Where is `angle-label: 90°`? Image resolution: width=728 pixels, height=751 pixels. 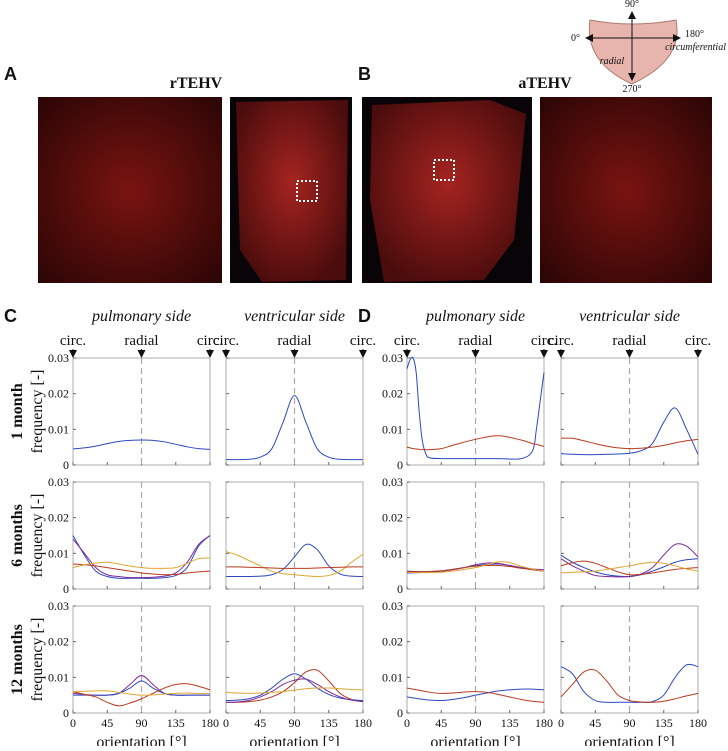
angle-label: 90° is located at coordinates (632, 5).